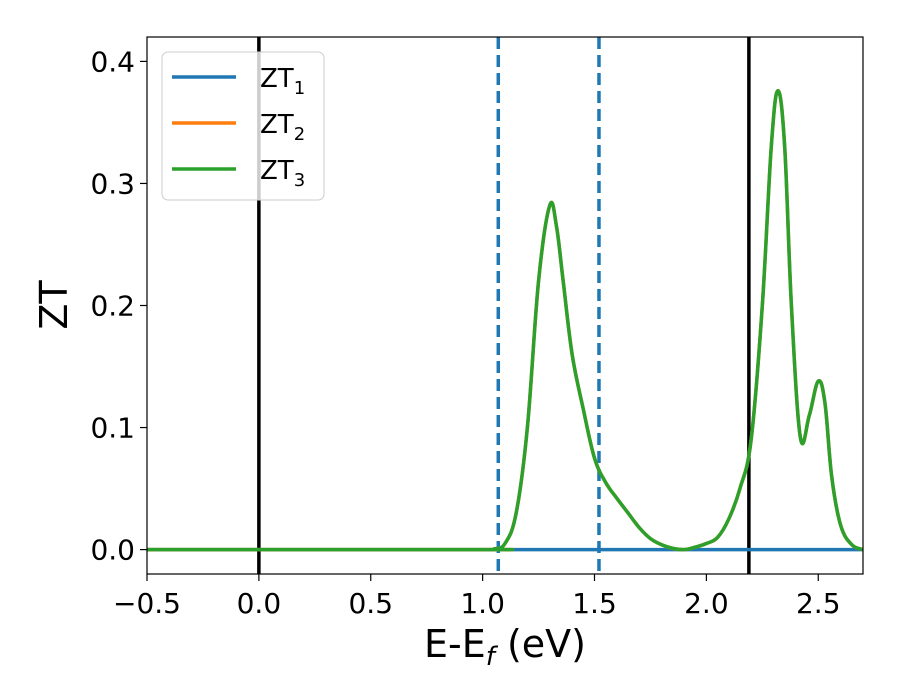 The height and width of the screenshot is (700, 900). I want to click on x-tick-label: 0.0, so click(259, 603).